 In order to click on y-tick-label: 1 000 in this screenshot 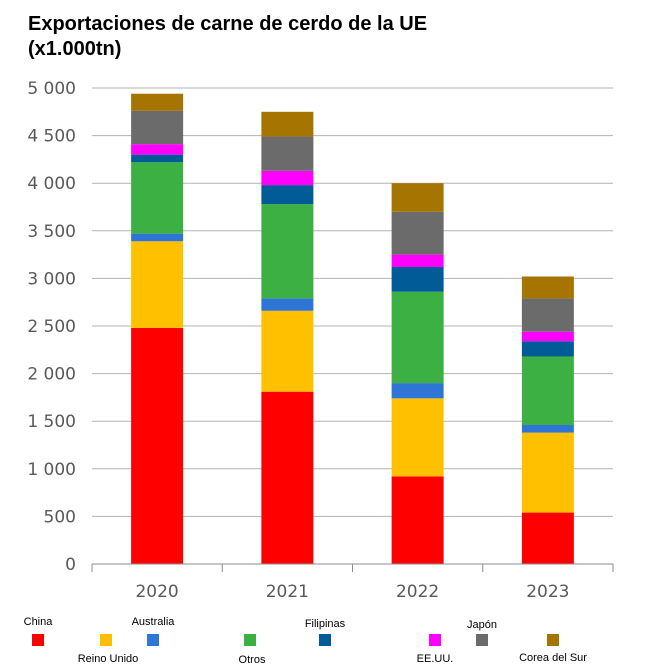, I will do `click(51, 470)`.